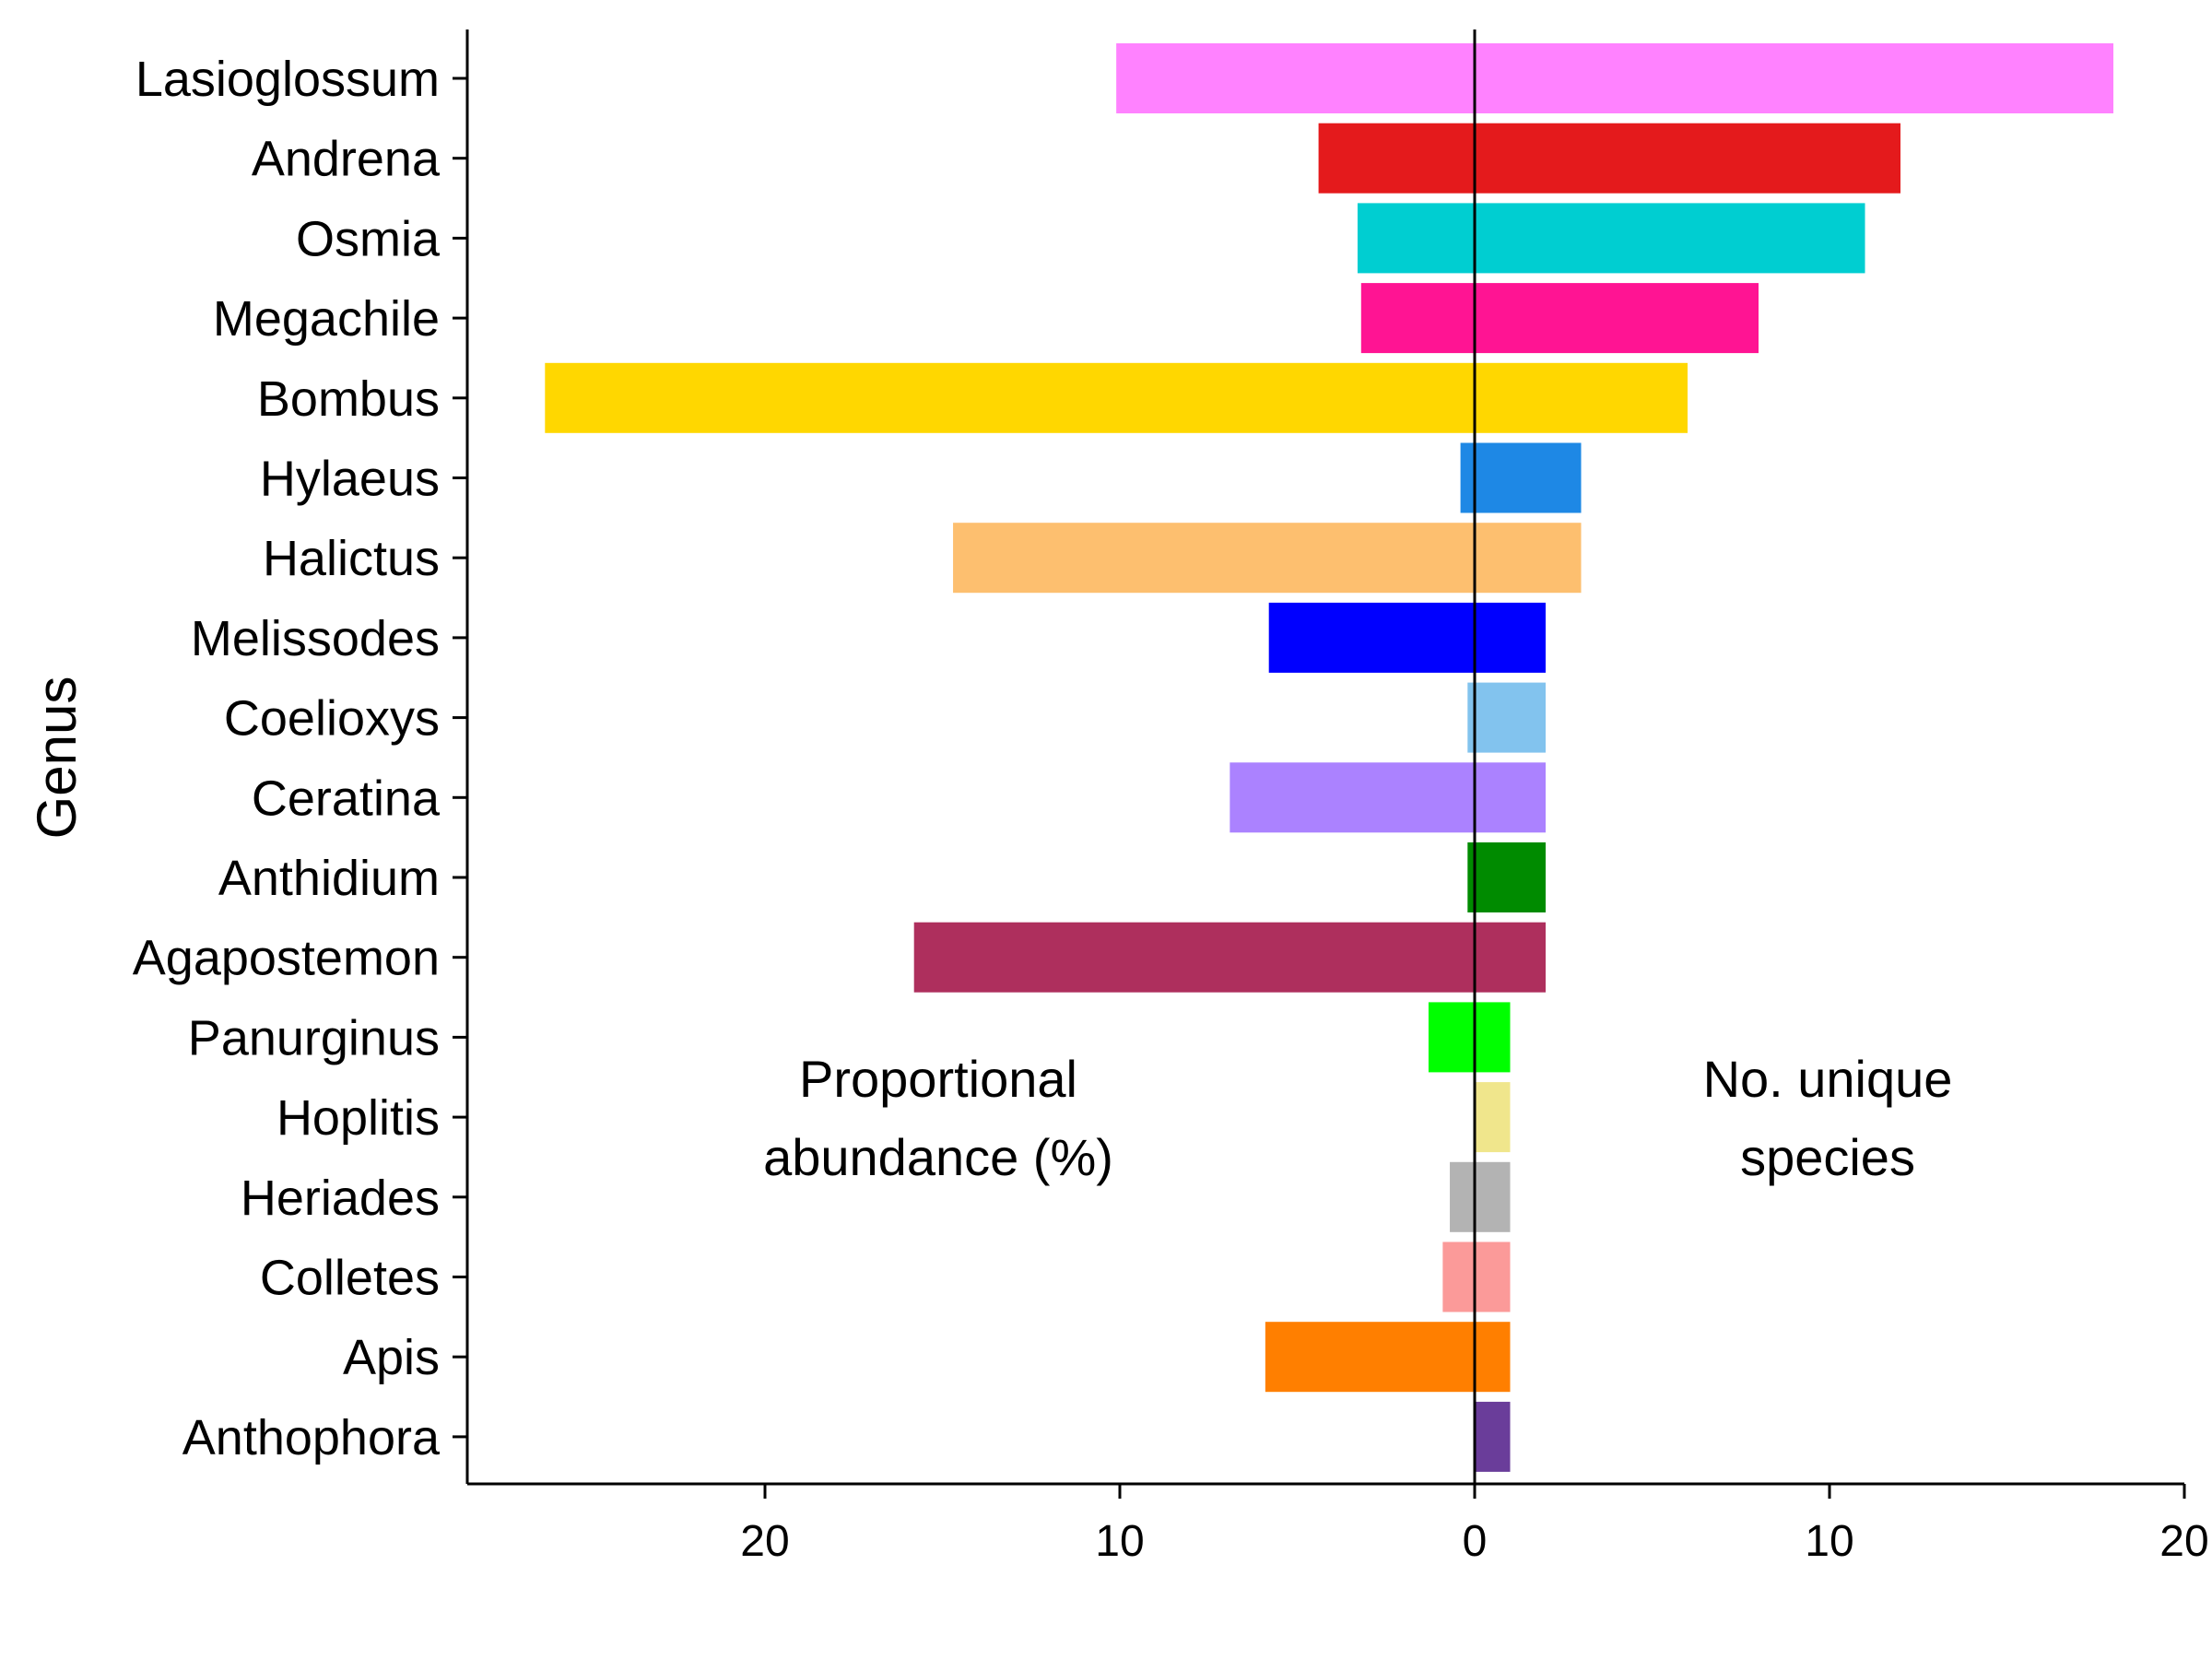 This screenshot has width=2212, height=1659. Describe the element at coordinates (314, 1037) in the screenshot. I see `genus-label-panurginus: Panurginus` at that location.